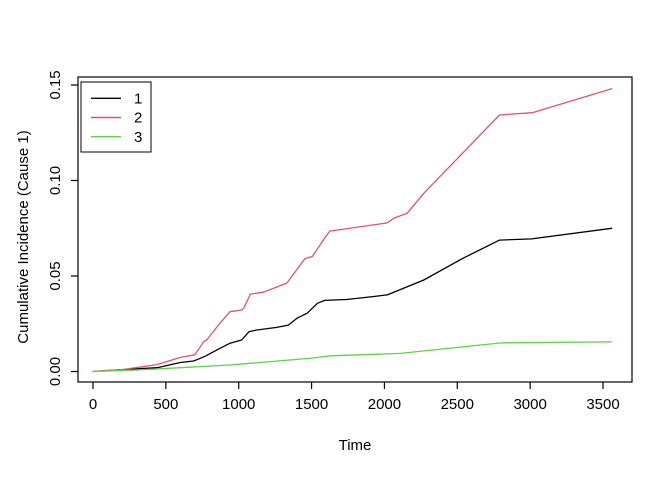  What do you see at coordinates (62, 228) in the screenshot?
I see `y-axis-ticks: 0.00 0.05 0.10 0.15` at bounding box center [62, 228].